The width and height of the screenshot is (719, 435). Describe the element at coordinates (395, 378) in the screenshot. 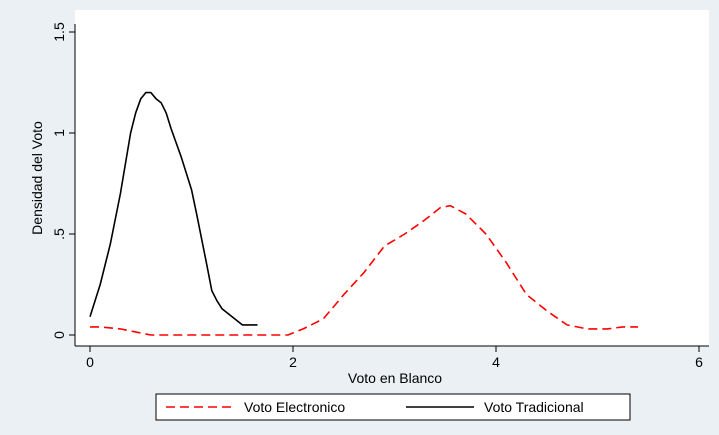

I see `x-axis-title: Voto en Blanco` at that location.